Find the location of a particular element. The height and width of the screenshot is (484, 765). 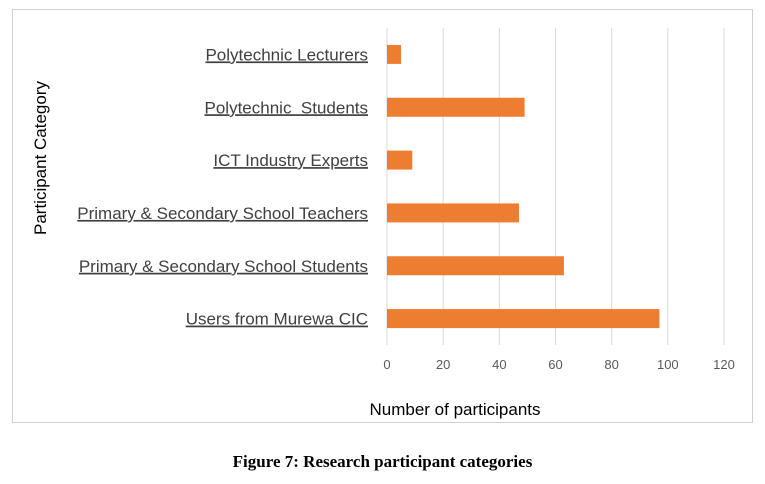

x-tick-label: 40 is located at coordinates (499, 364).